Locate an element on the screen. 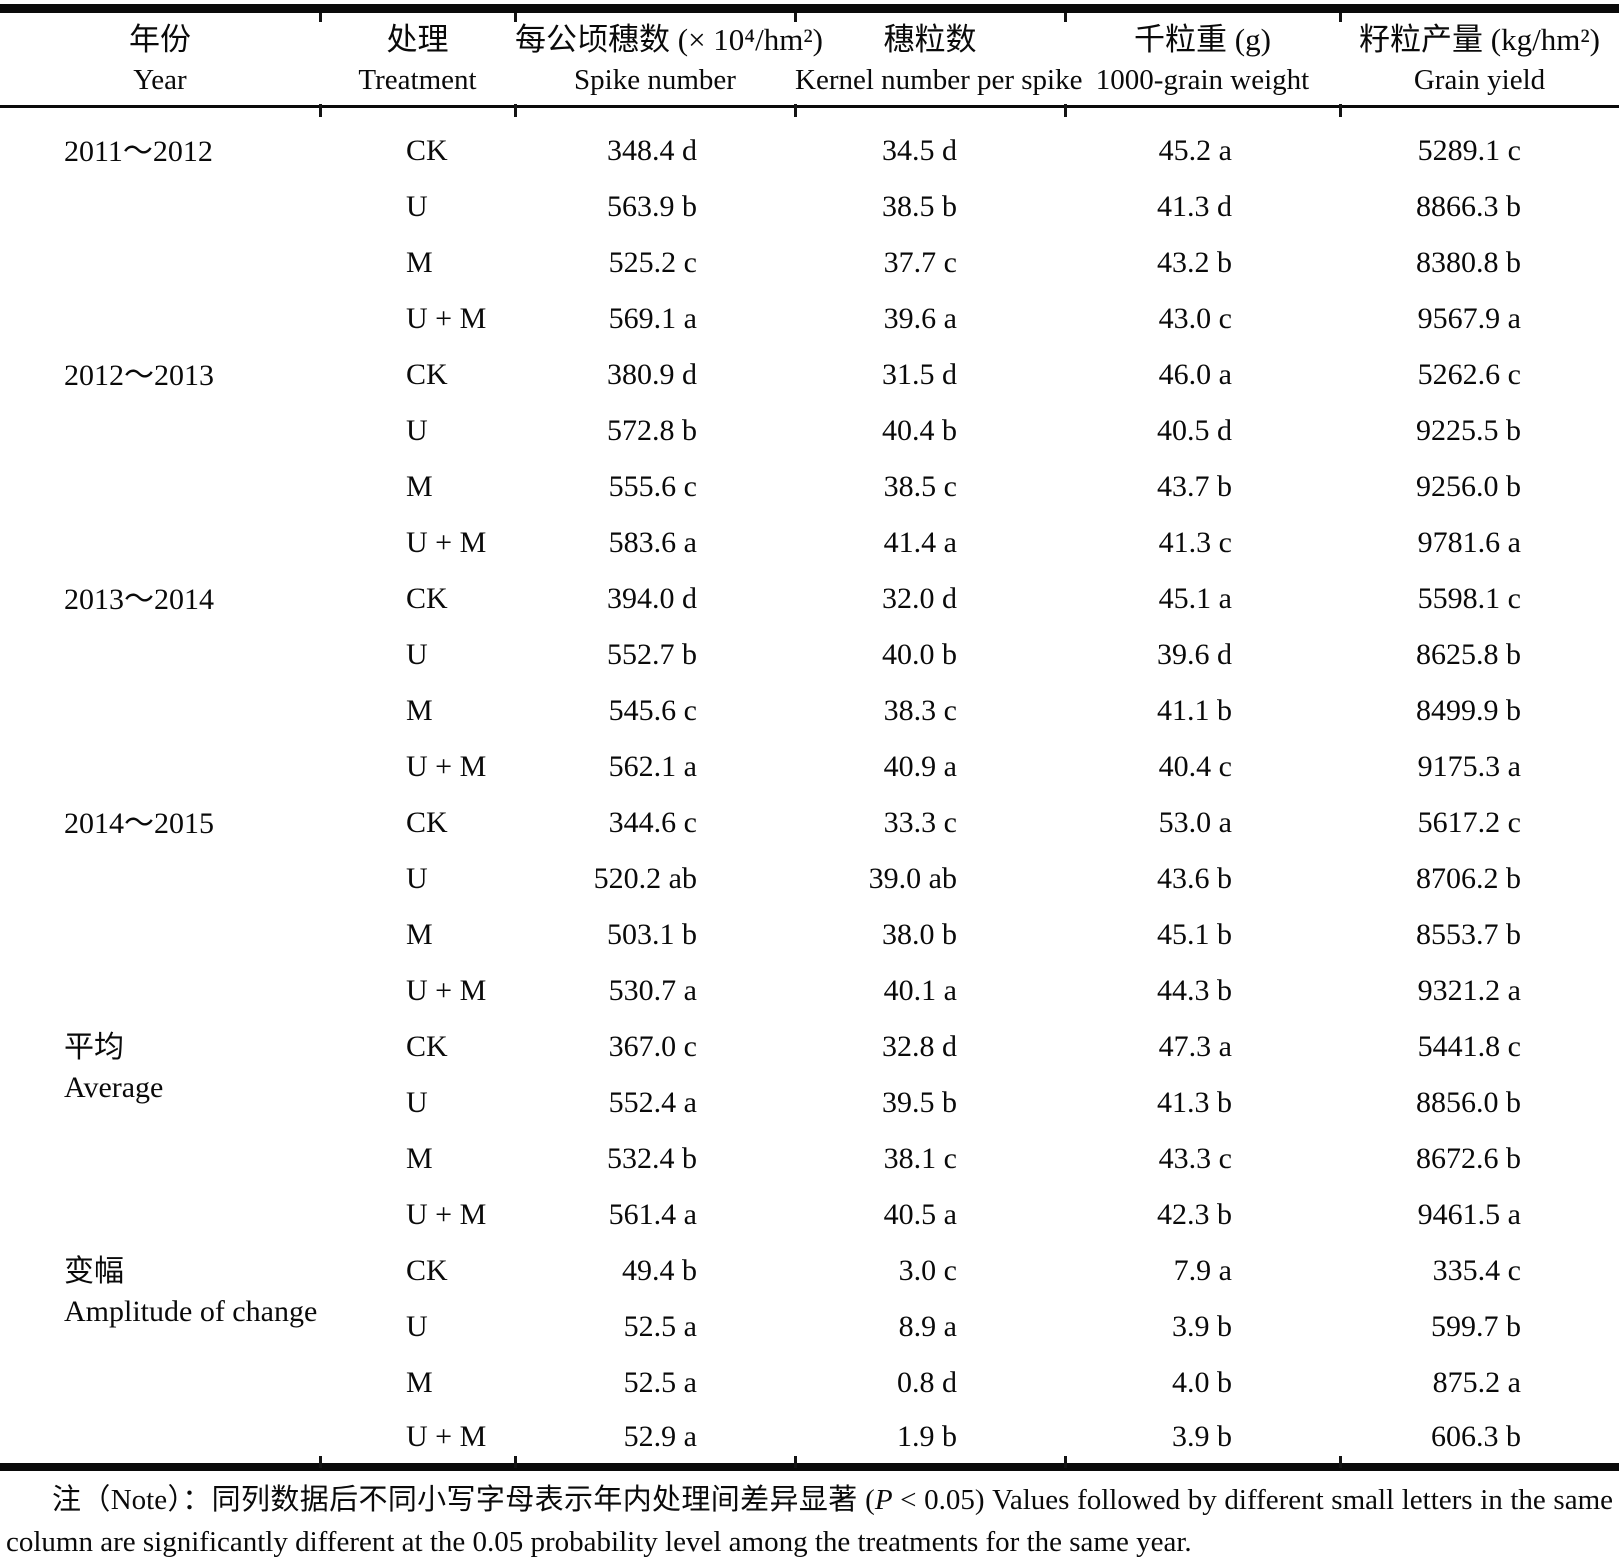  header-year: 年份 Year is located at coordinates (160, 58).